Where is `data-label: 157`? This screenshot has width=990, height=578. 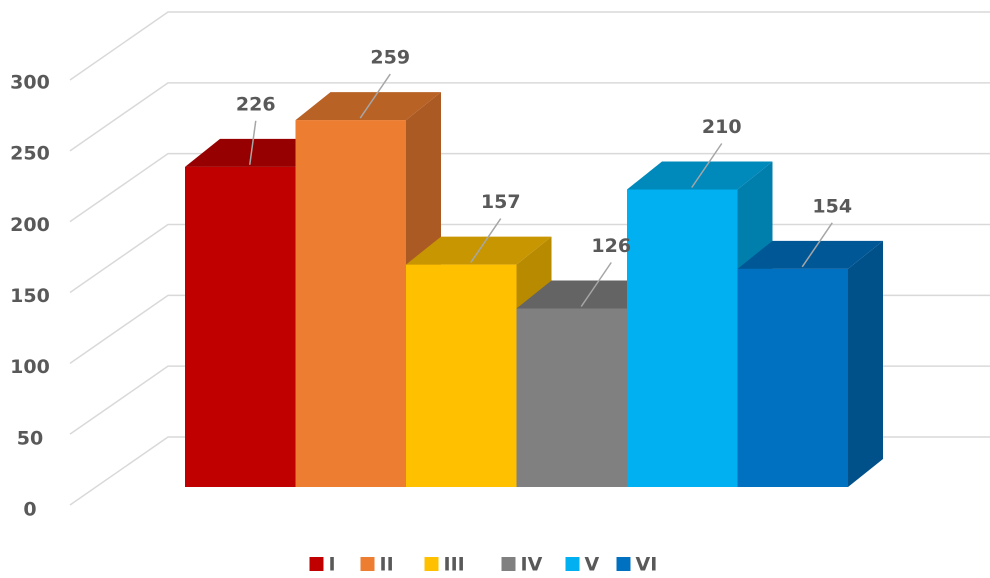 data-label: 157 is located at coordinates (501, 202).